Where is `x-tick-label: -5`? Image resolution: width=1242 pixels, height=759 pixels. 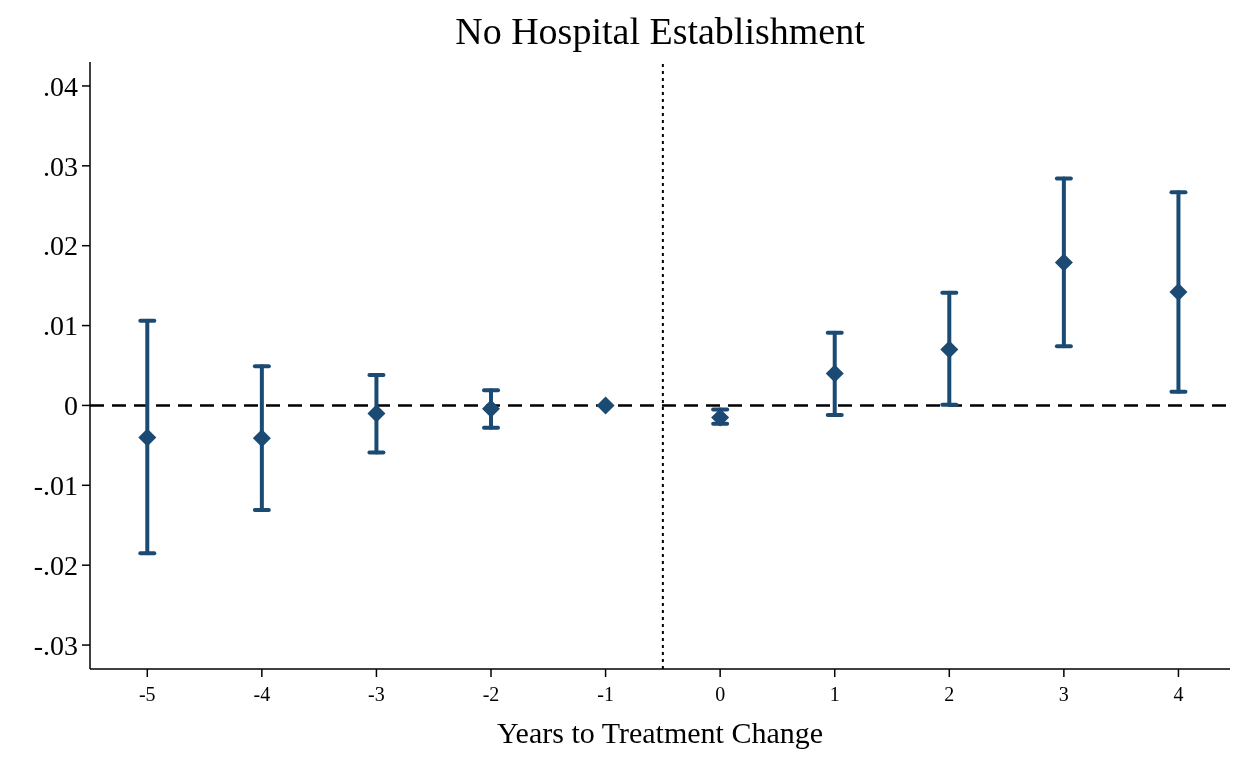
x-tick-label: -5 is located at coordinates (147, 694).